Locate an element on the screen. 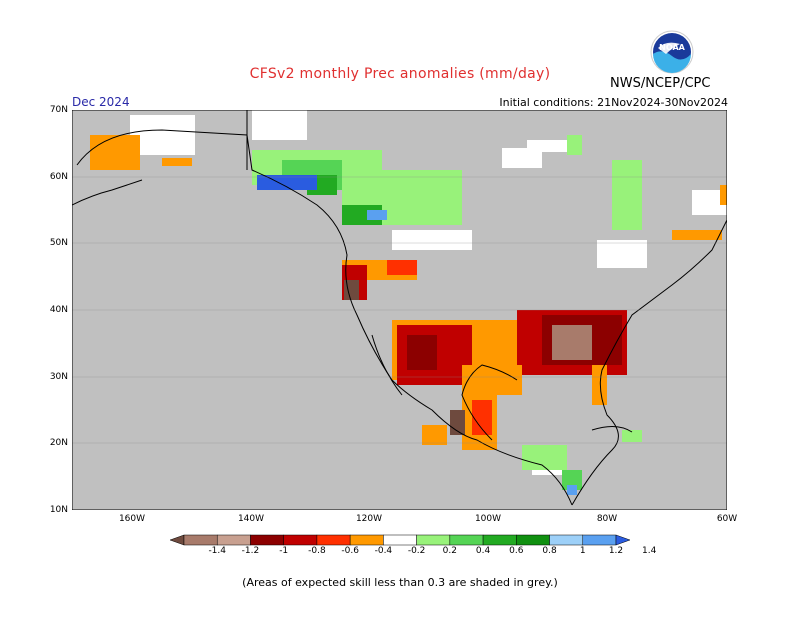 The height and width of the screenshot is (618, 800). svg-text: NOAA is located at coordinates (672, 47).